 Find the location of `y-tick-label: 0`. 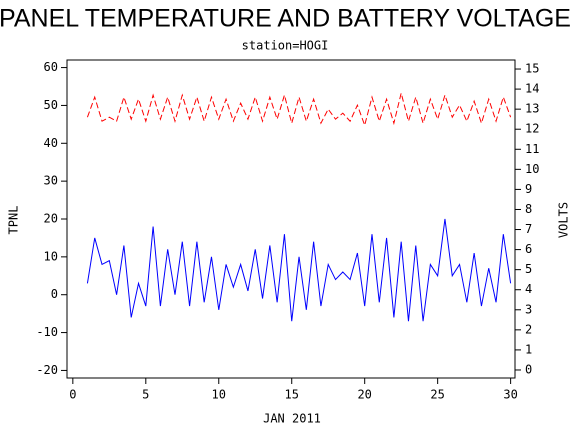

y-tick-label: 0 is located at coordinates (54, 294).